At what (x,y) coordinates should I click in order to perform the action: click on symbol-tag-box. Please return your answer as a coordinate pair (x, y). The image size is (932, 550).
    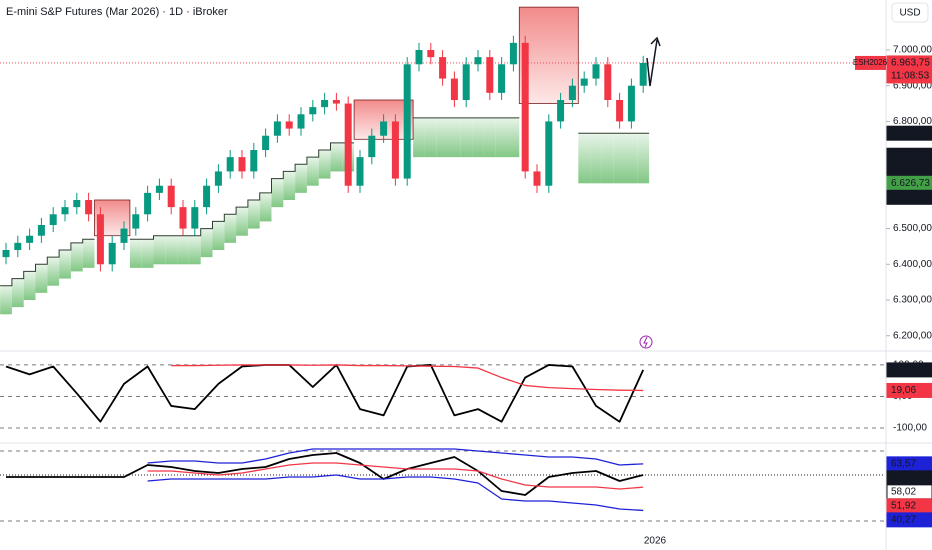
    Looking at the image, I should click on (870, 62).